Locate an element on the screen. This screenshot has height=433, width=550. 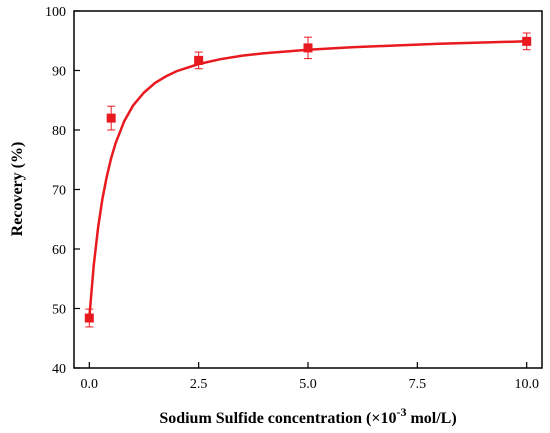
x-tick-label: 7.5 is located at coordinates (418, 384).